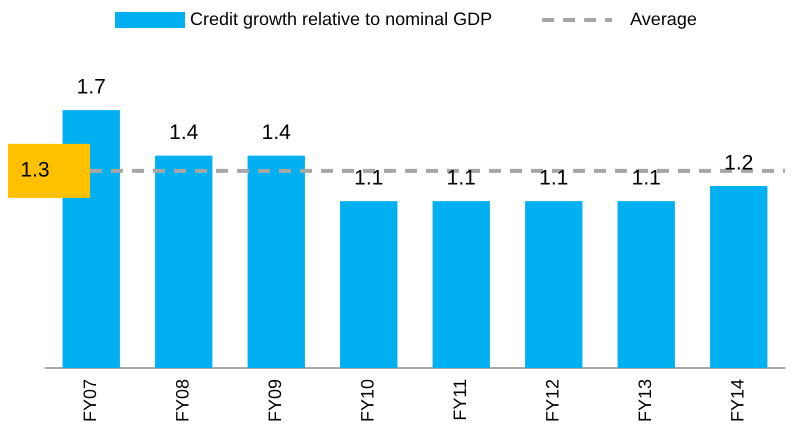 This screenshot has width=800, height=429. Describe the element at coordinates (645, 400) in the screenshot. I see `x-tick-label: FY13` at that location.